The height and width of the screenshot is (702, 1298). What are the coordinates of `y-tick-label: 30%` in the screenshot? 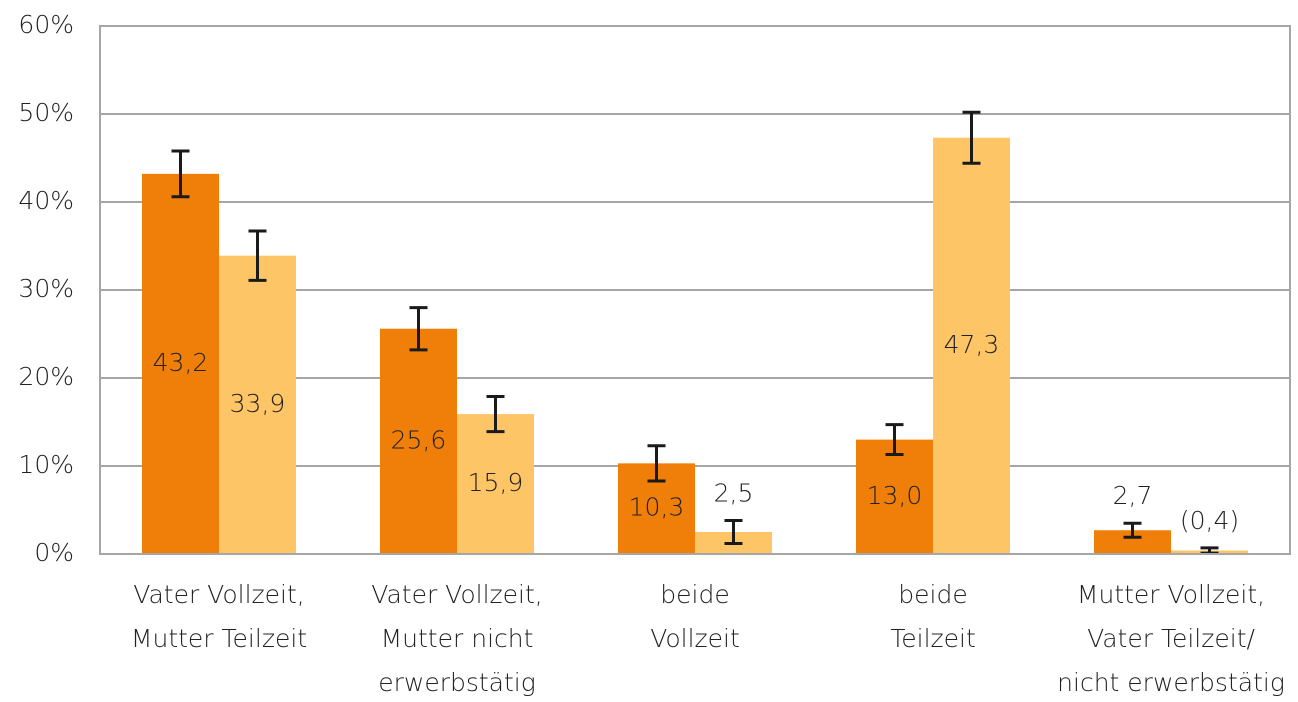 It's located at (46, 288).